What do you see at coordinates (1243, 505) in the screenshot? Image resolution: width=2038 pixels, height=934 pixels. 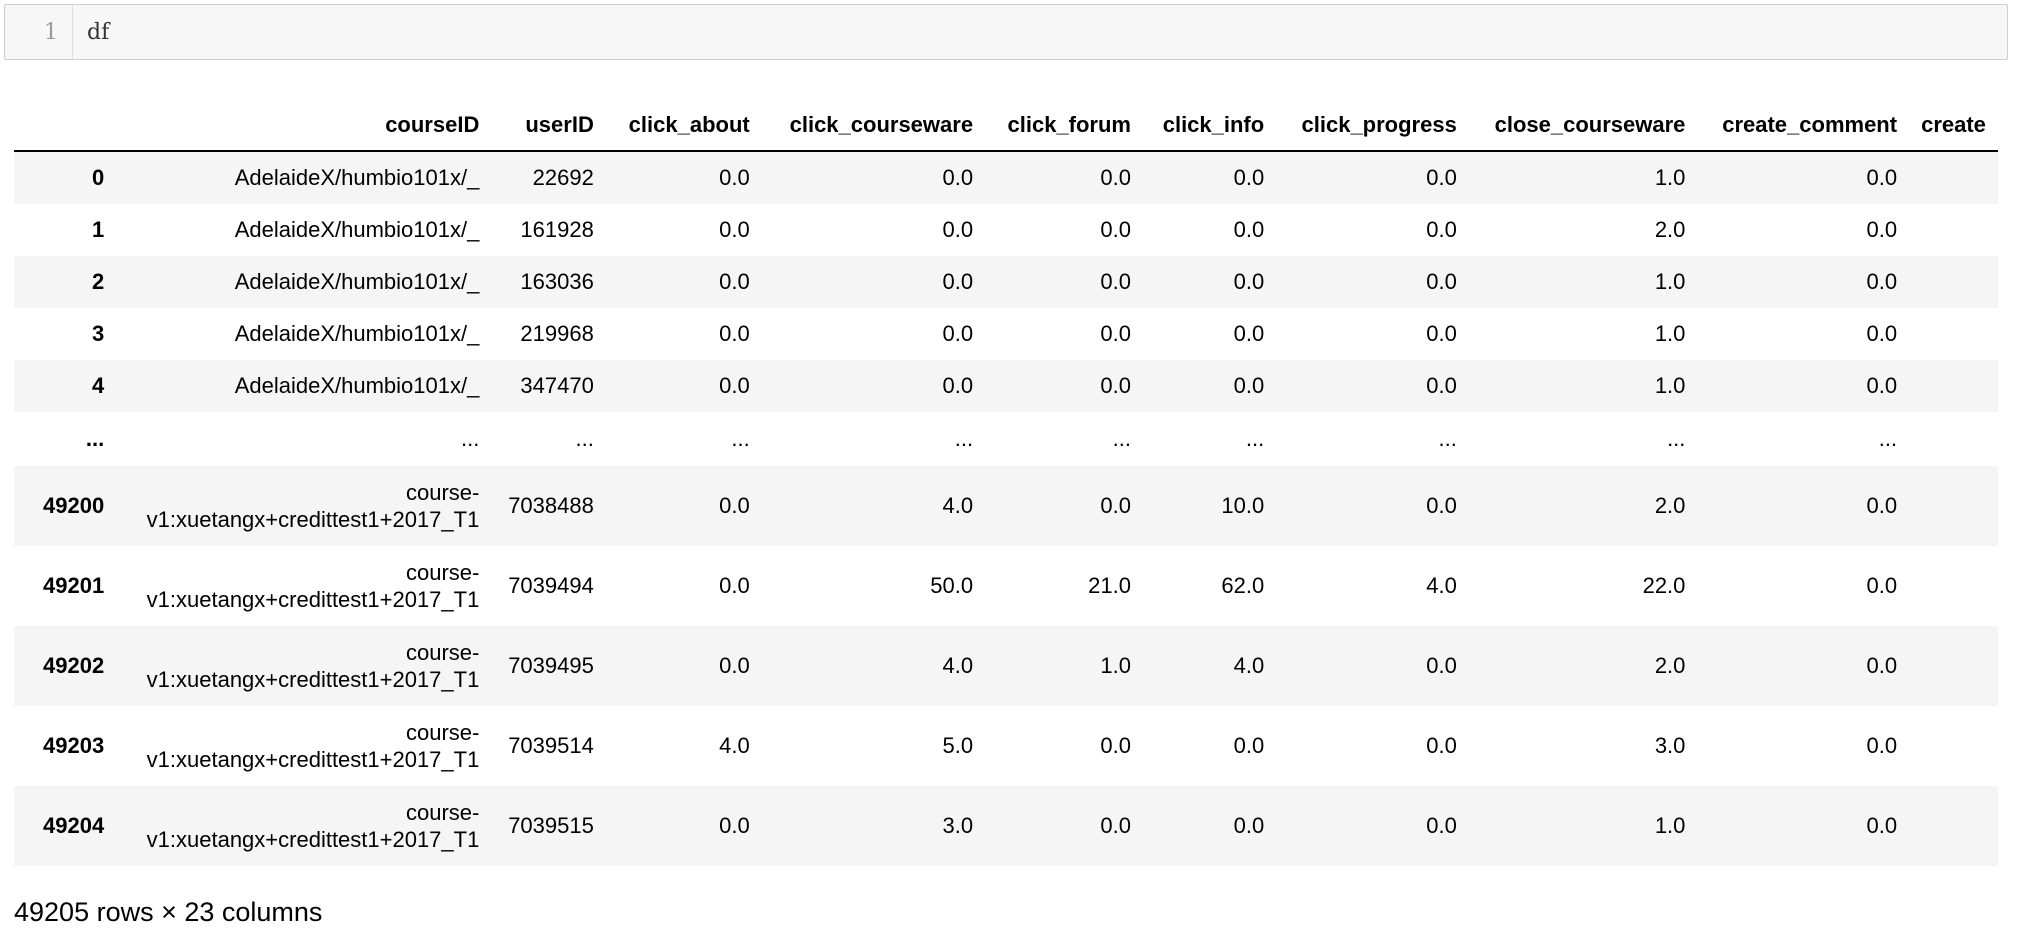 I see `table-cell: 10.0` at bounding box center [1243, 505].